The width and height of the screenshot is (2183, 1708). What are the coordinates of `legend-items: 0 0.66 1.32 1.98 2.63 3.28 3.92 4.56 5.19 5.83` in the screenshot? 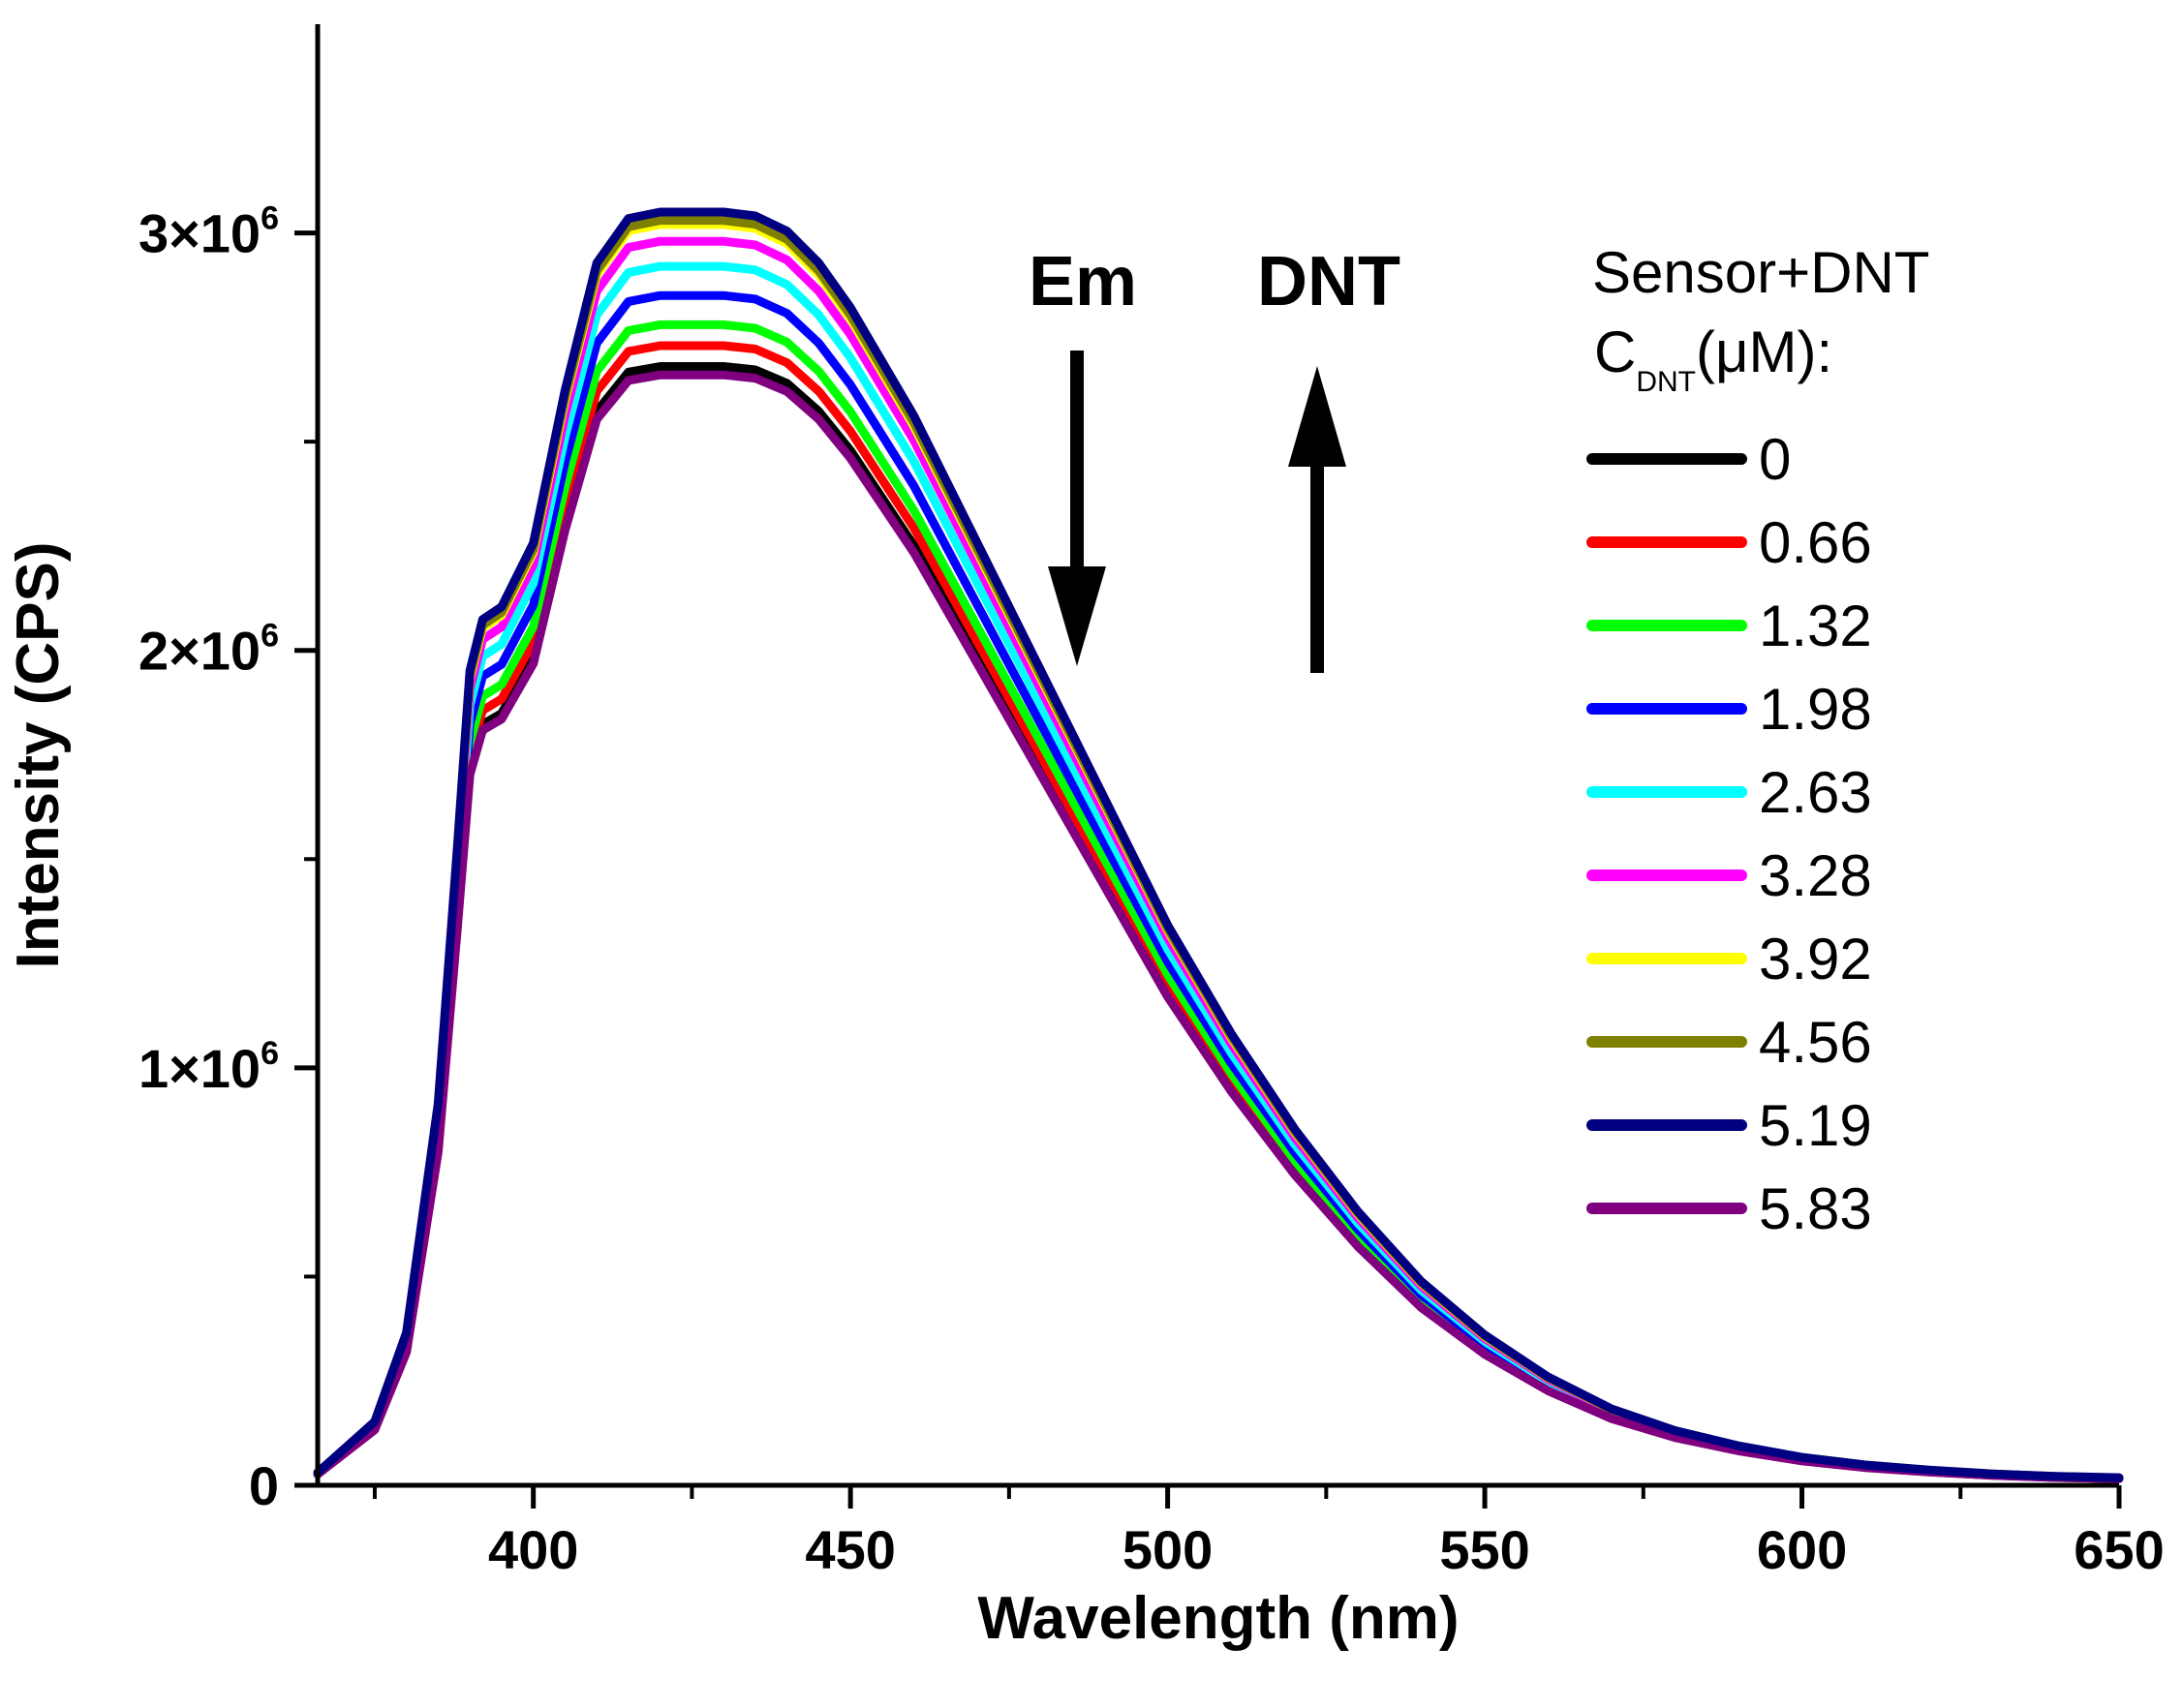 It's located at (1729, 834).